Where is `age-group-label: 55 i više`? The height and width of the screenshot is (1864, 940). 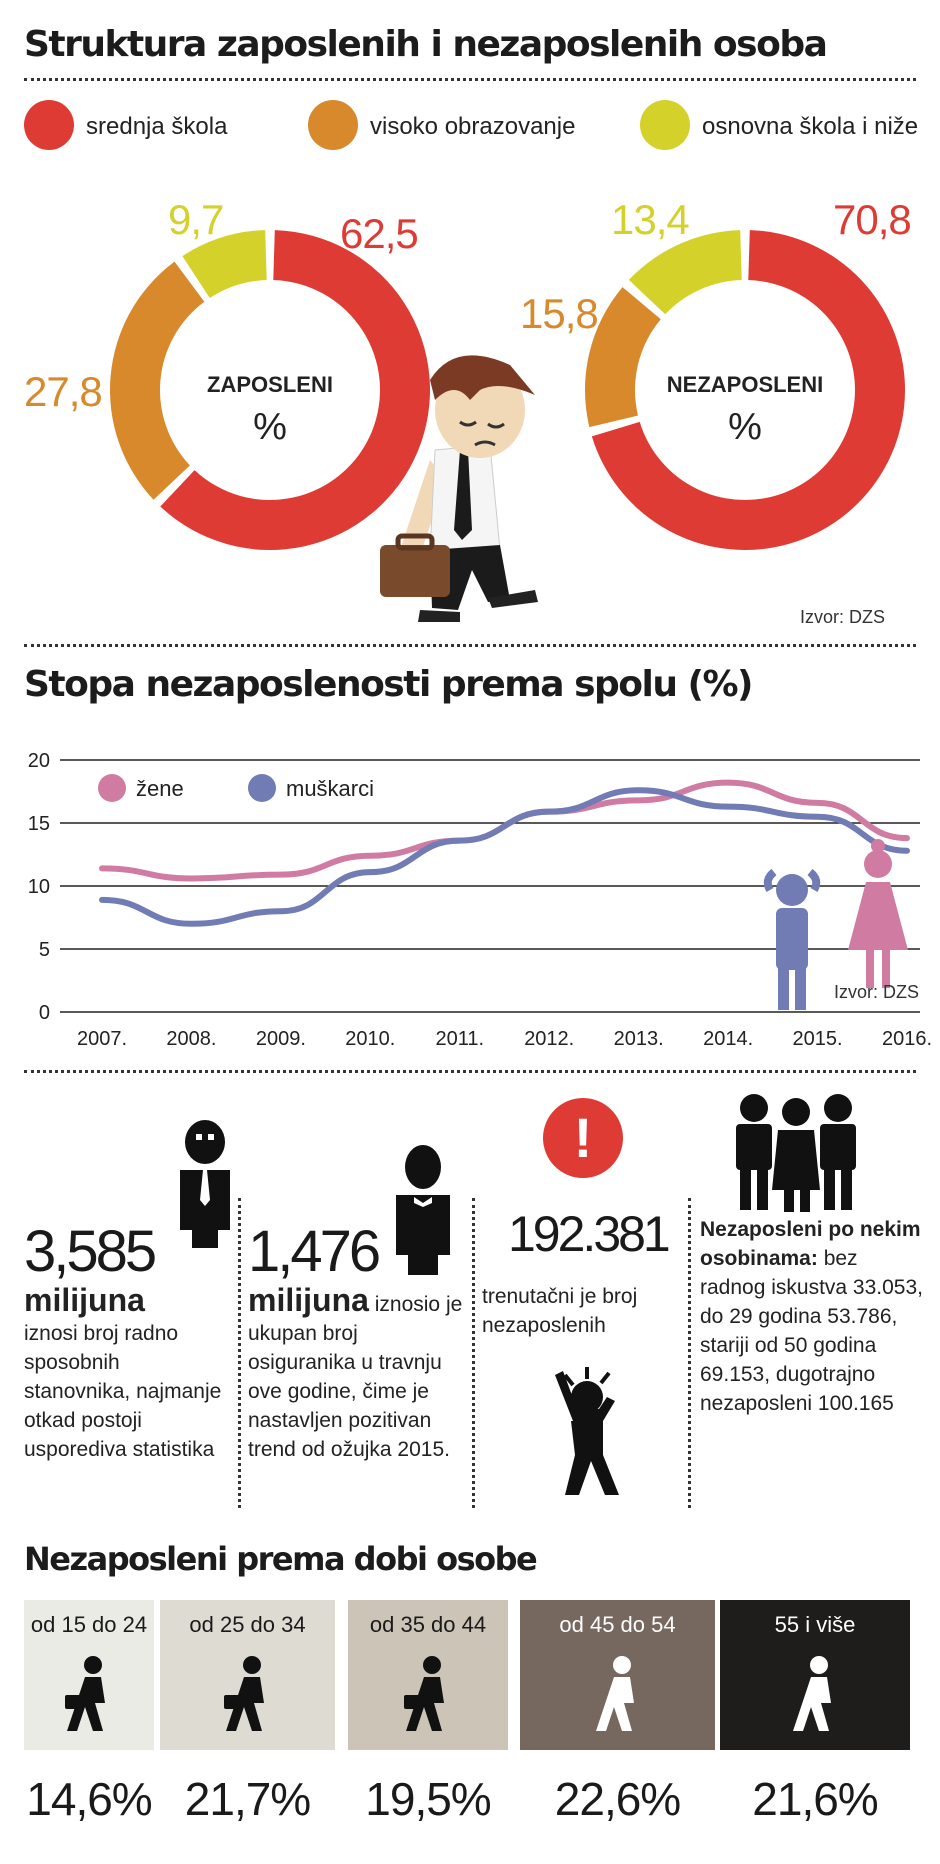 age-group-label: 55 i više is located at coordinates (815, 1624).